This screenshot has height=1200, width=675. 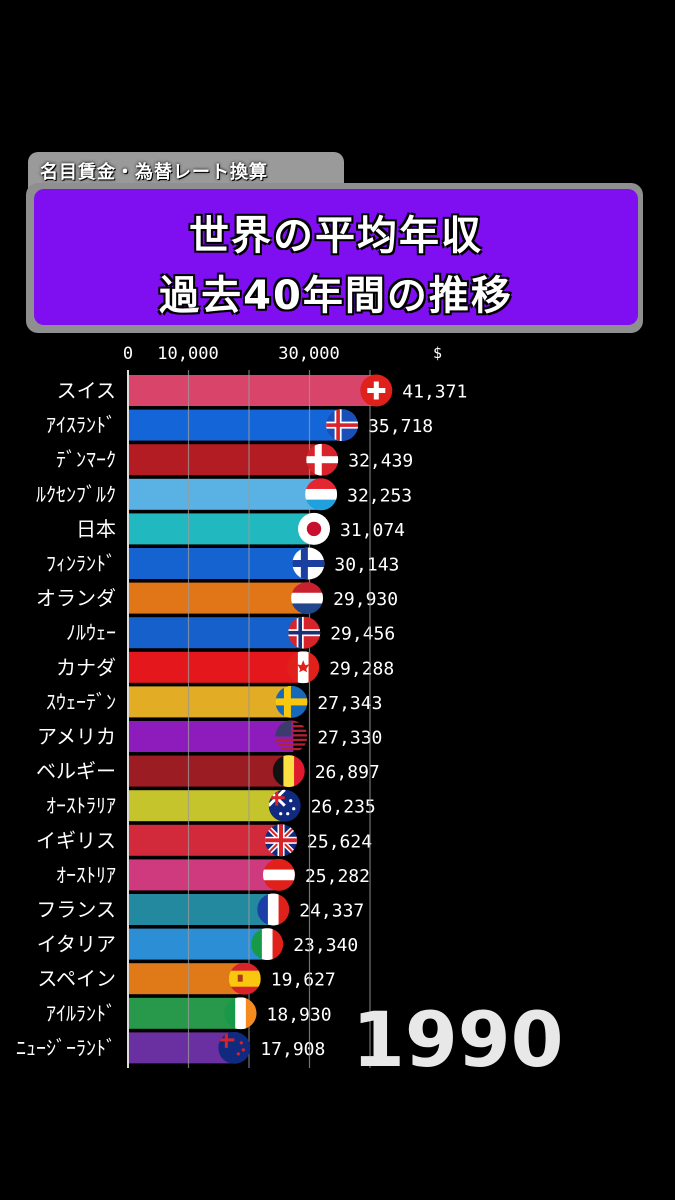 What do you see at coordinates (343, 807) in the screenshot?
I see `value-label: 26,235` at bounding box center [343, 807].